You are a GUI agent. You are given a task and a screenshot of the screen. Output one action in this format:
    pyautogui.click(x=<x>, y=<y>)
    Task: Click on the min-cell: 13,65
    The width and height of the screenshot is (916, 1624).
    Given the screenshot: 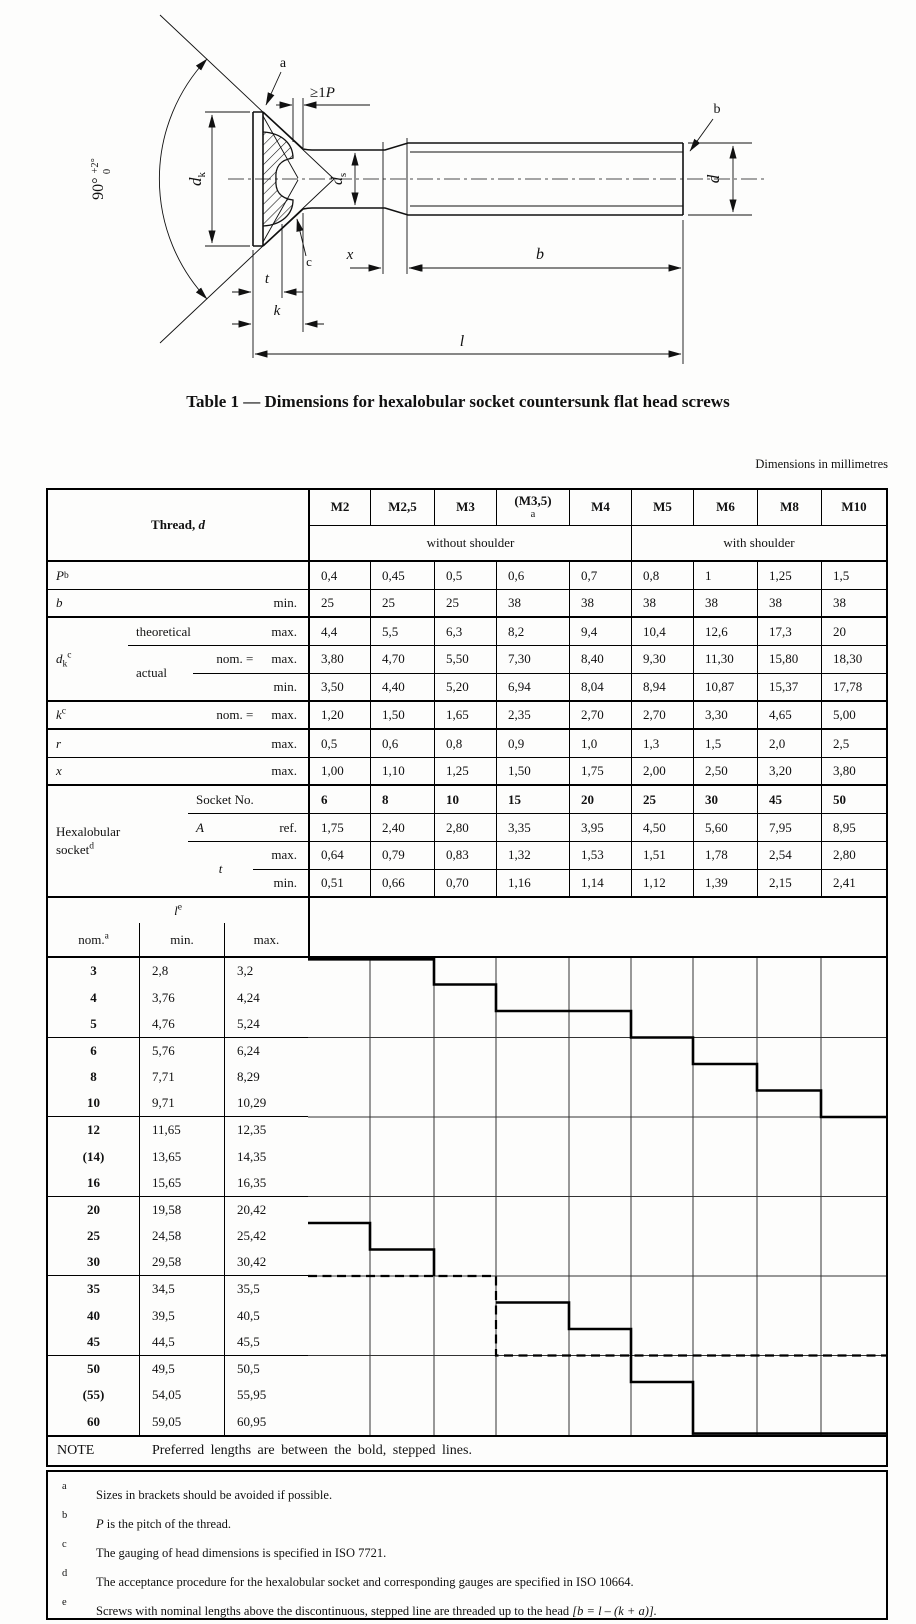 What is the action you would take?
    pyautogui.click(x=181, y=1156)
    